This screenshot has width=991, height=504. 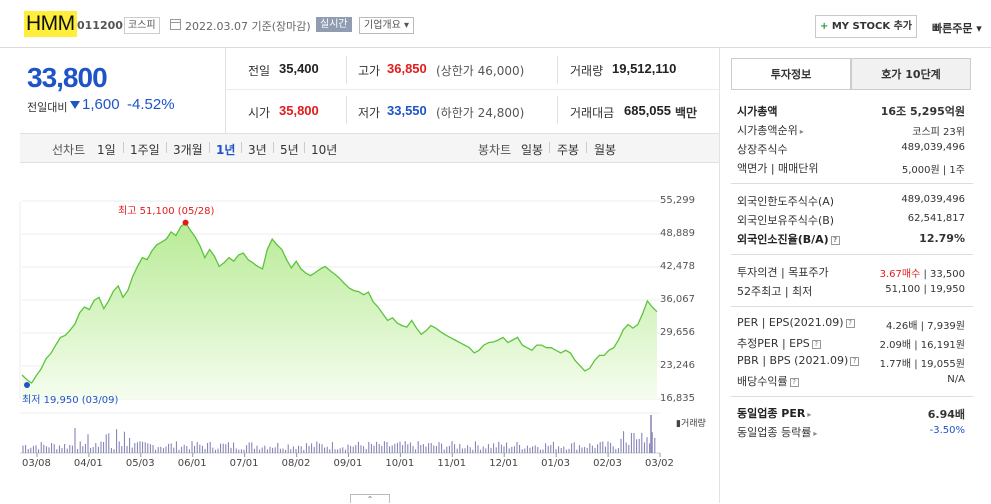 What do you see at coordinates (259, 71) in the screenshot?
I see `prev-close-label: 전일` at bounding box center [259, 71].